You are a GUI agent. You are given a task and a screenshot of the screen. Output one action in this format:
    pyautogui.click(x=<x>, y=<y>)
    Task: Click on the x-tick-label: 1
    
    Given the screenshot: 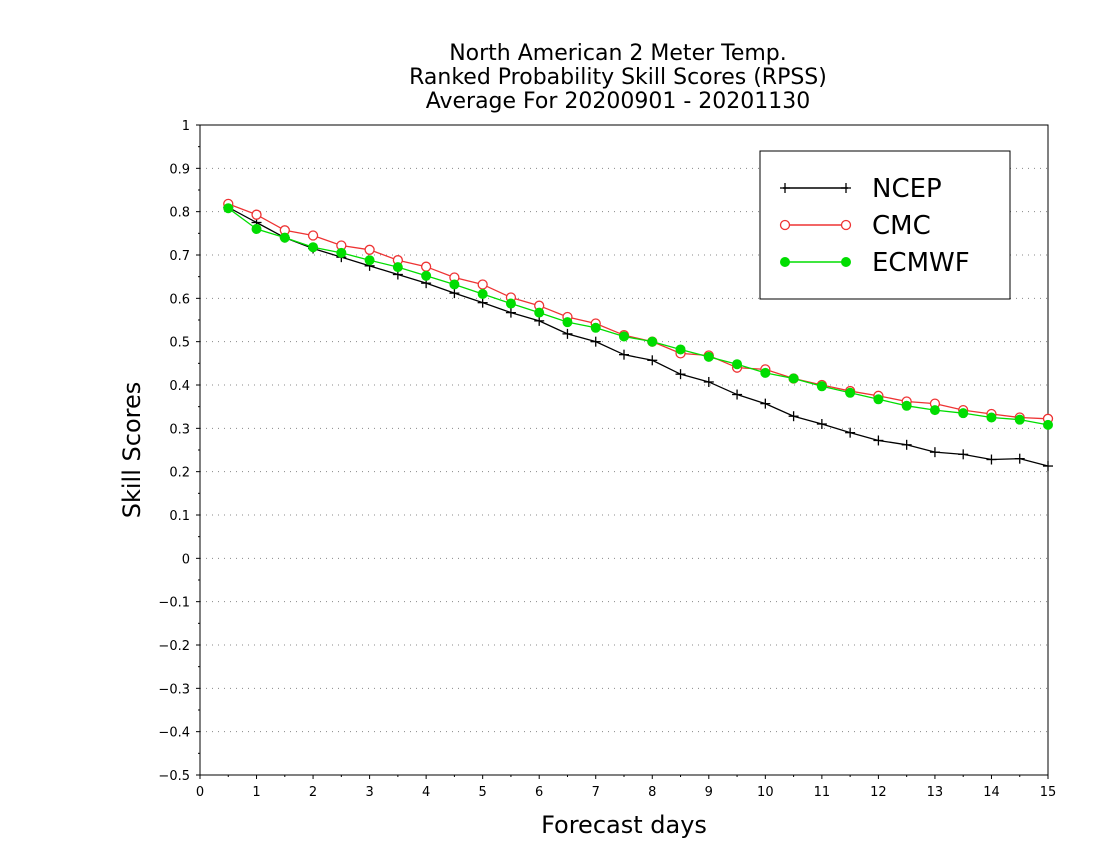 What is the action you would take?
    pyautogui.click(x=256, y=792)
    